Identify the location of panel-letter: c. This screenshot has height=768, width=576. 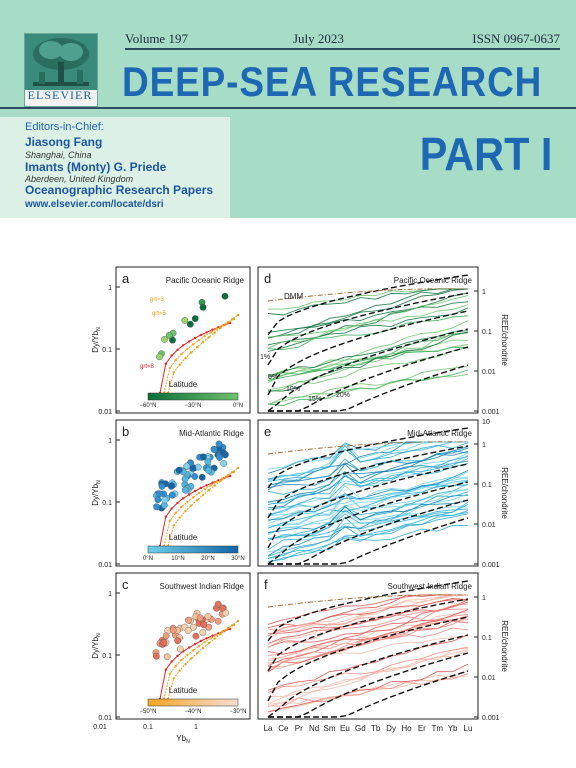
(125, 584).